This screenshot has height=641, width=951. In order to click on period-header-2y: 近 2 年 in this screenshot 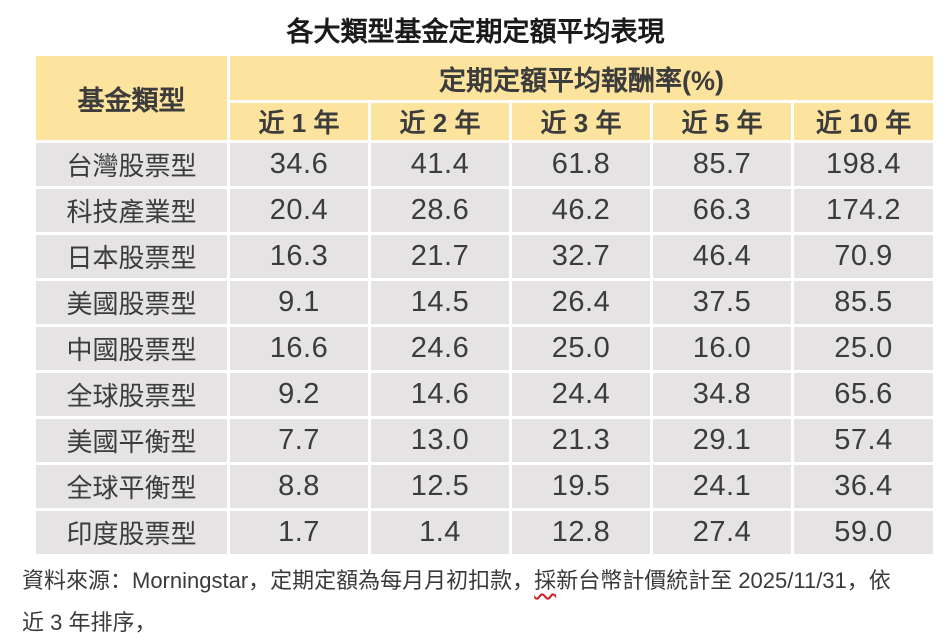, I will do `click(440, 121)`.